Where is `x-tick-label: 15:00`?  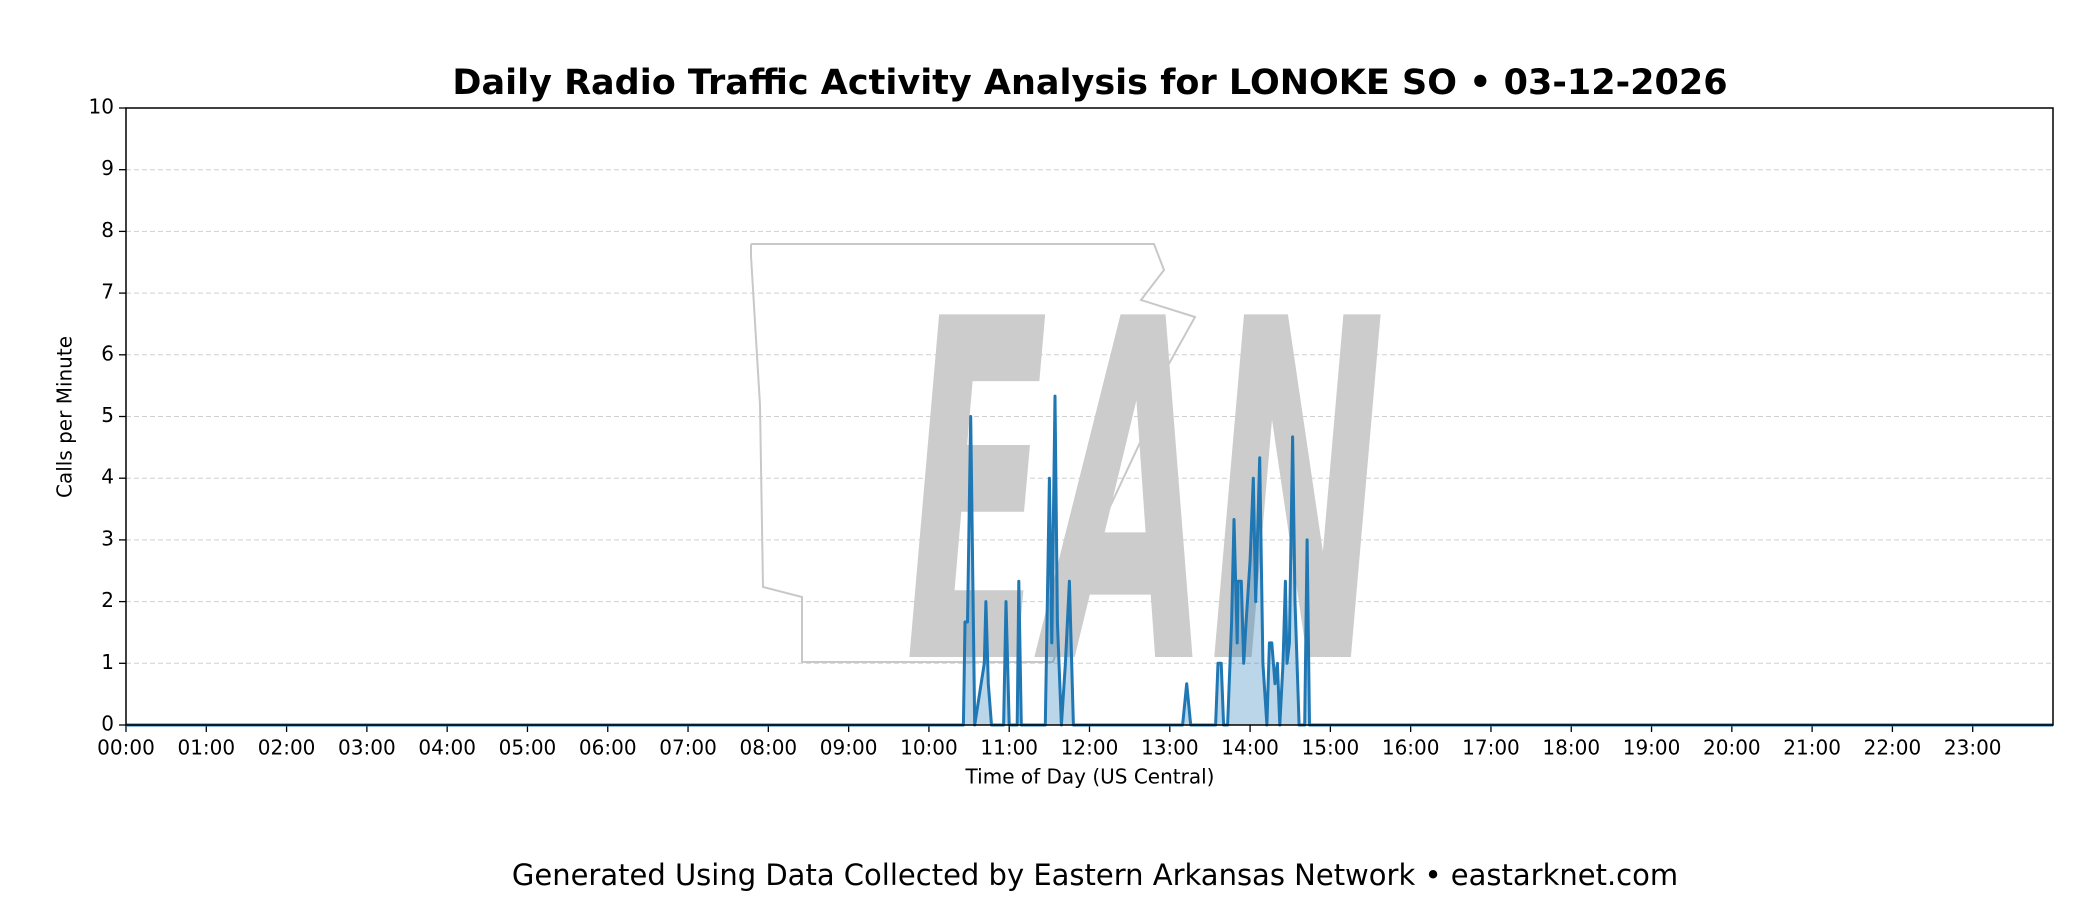
x-tick-label: 15:00 is located at coordinates (1331, 748).